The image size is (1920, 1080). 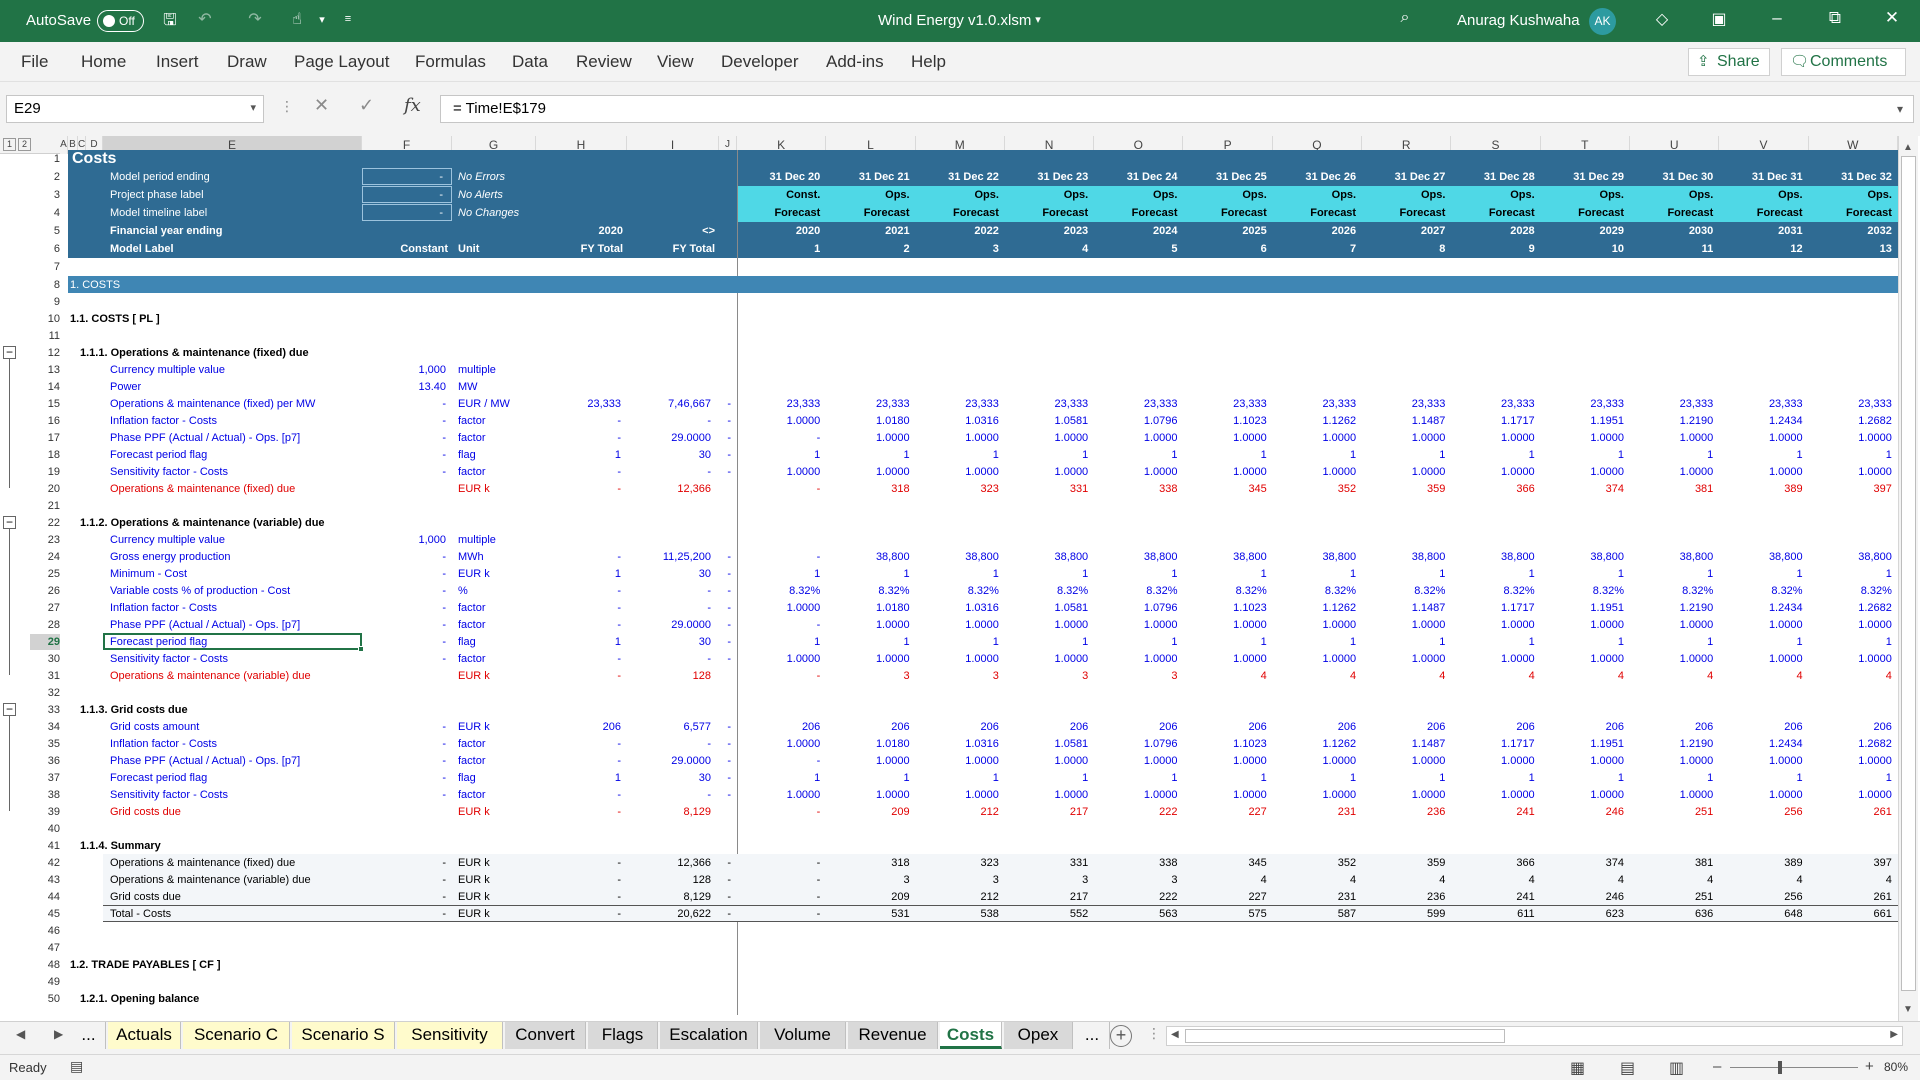 I want to click on tab-insert: Insert, so click(x=177, y=61).